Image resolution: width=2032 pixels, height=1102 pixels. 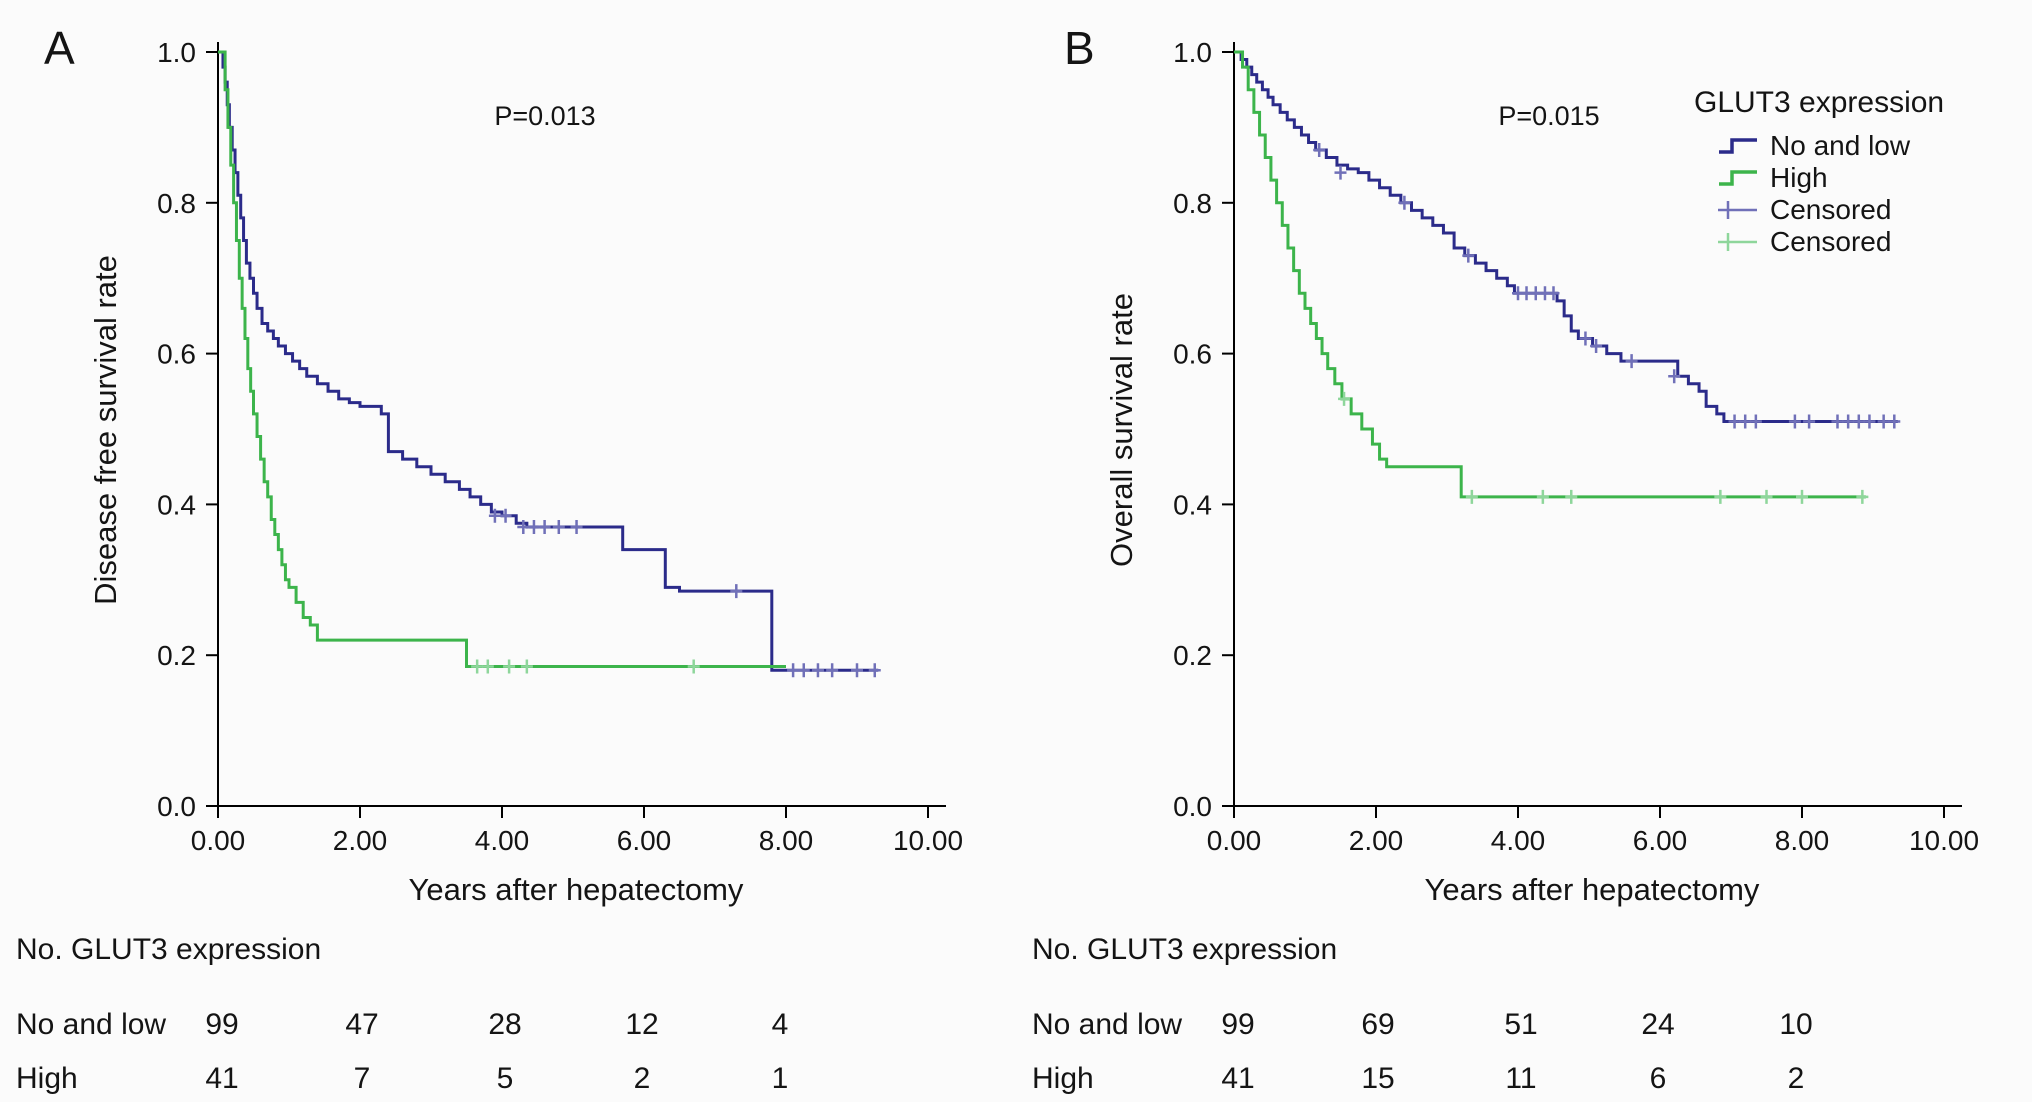 What do you see at coordinates (218, 840) in the screenshot?
I see `x-tick-label: 0.00` at bounding box center [218, 840].